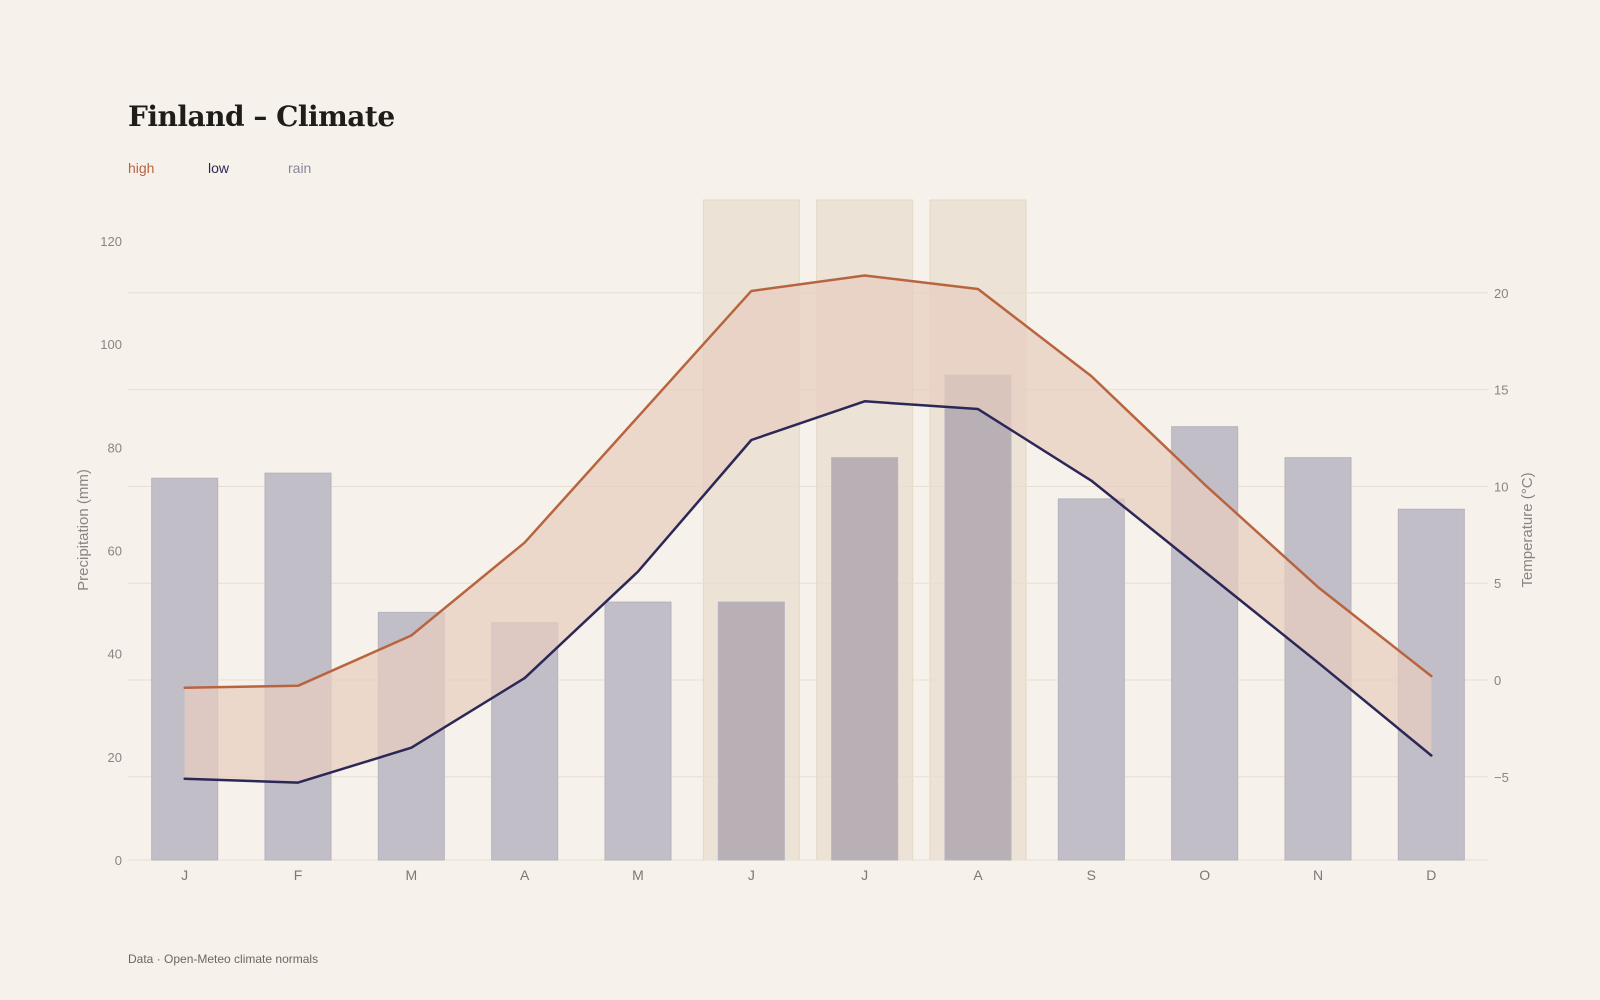 The height and width of the screenshot is (1000, 1600). Describe the element at coordinates (525, 875) in the screenshot. I see `x-tick-3: A` at that location.